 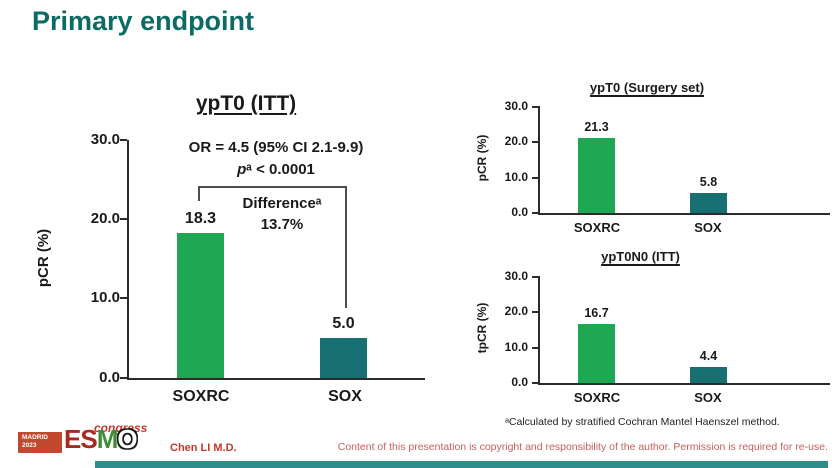 I want to click on p-value-annotation: pᵃ < 0.0001, so click(x=276, y=169).